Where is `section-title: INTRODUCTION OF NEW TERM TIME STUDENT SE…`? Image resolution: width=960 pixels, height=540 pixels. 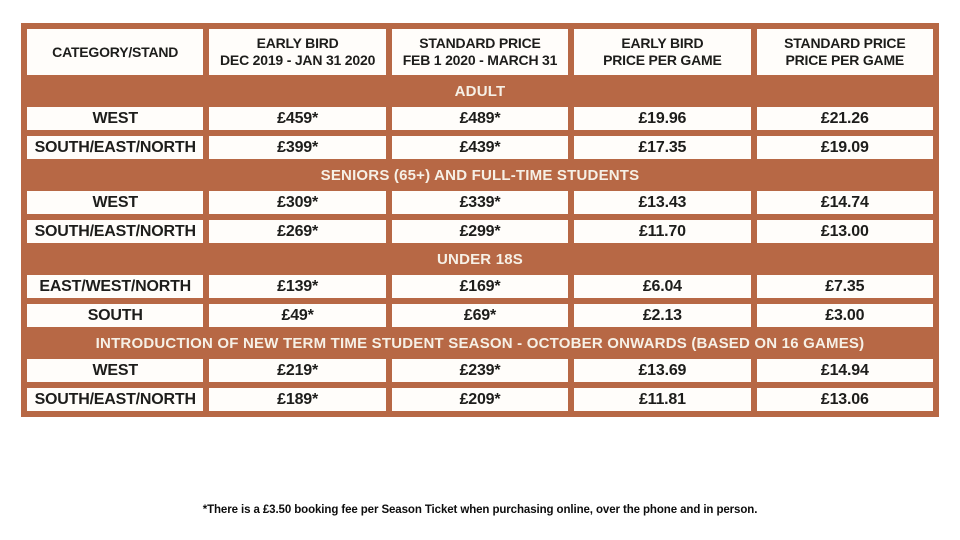 section-title: INTRODUCTION OF NEW TERM TIME STUDENT SE… is located at coordinates (480, 343).